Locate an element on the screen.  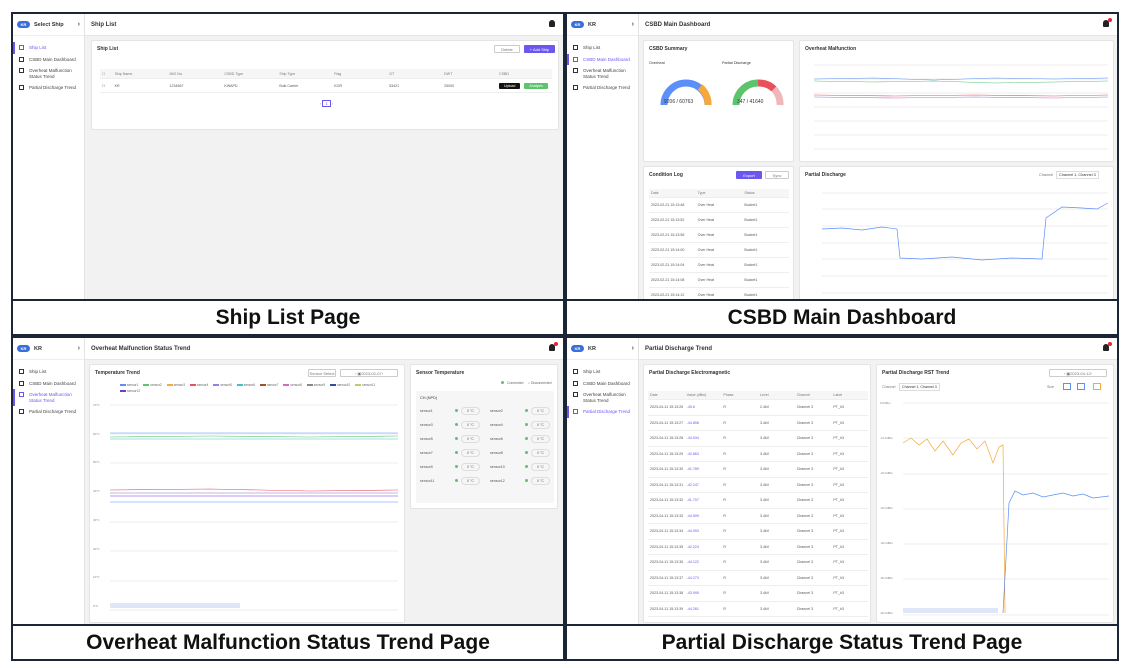
col-header: Date is located at coordinates (655, 193).